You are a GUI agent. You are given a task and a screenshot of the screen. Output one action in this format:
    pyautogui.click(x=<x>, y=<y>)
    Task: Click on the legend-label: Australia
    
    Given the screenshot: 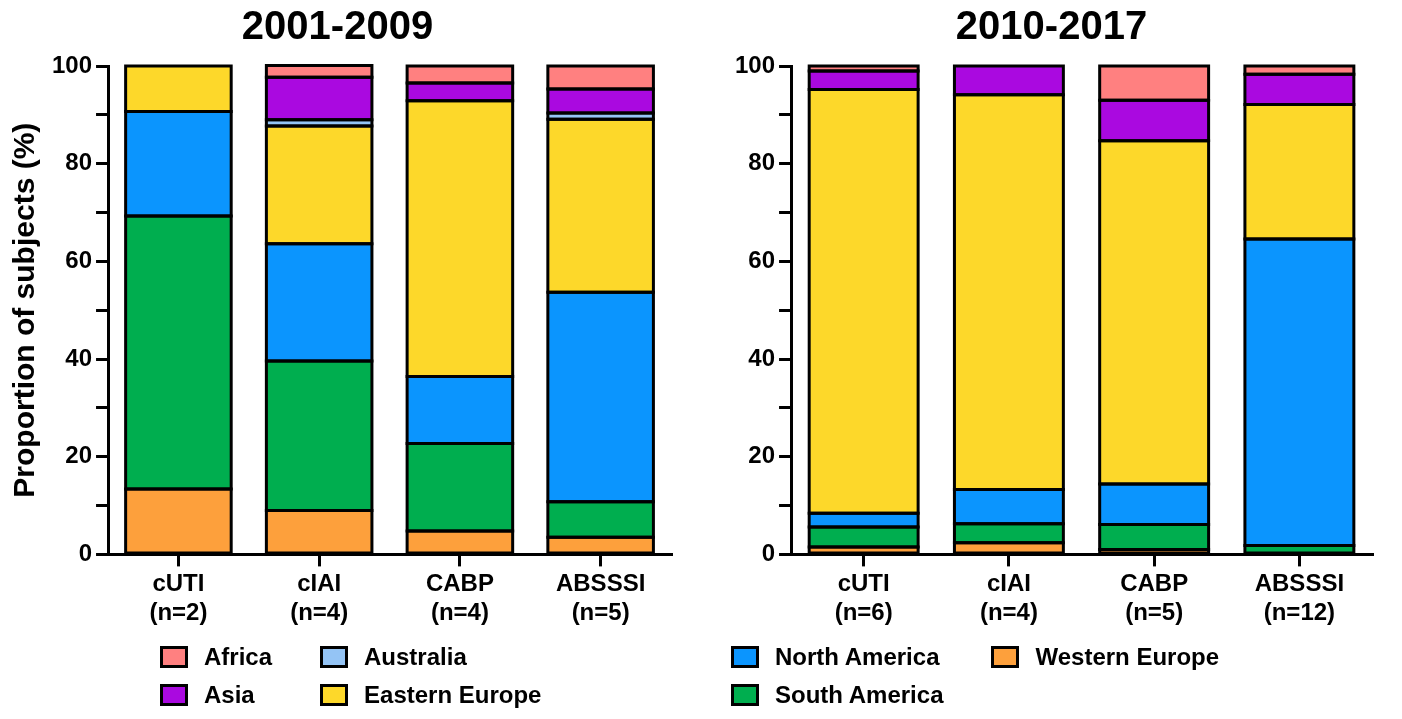 What is the action you would take?
    pyautogui.click(x=415, y=657)
    